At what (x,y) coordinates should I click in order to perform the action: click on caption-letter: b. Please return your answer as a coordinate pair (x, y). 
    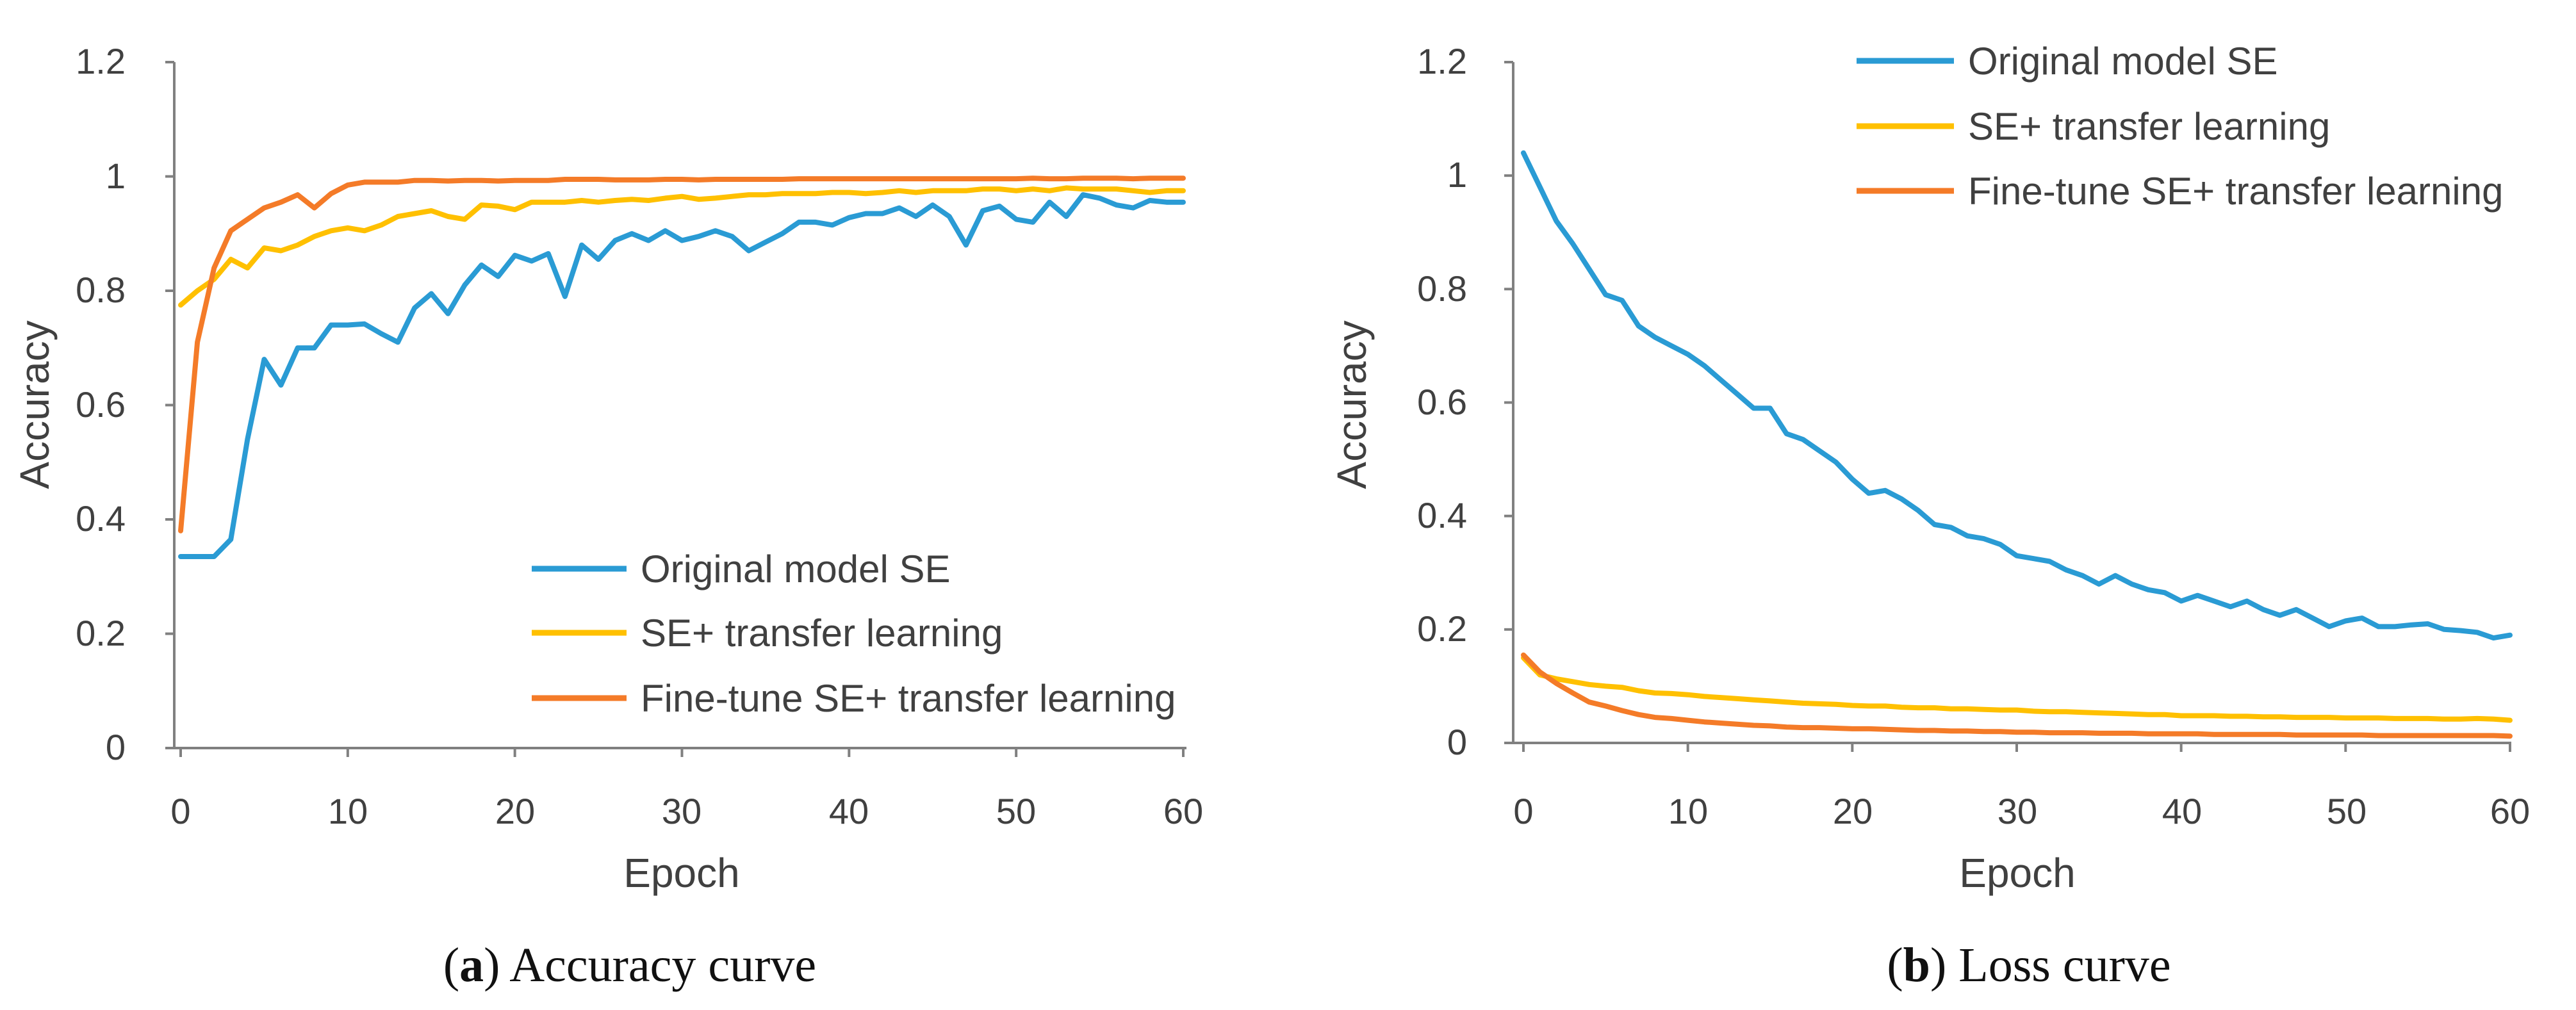
    Looking at the image, I should click on (1916, 965).